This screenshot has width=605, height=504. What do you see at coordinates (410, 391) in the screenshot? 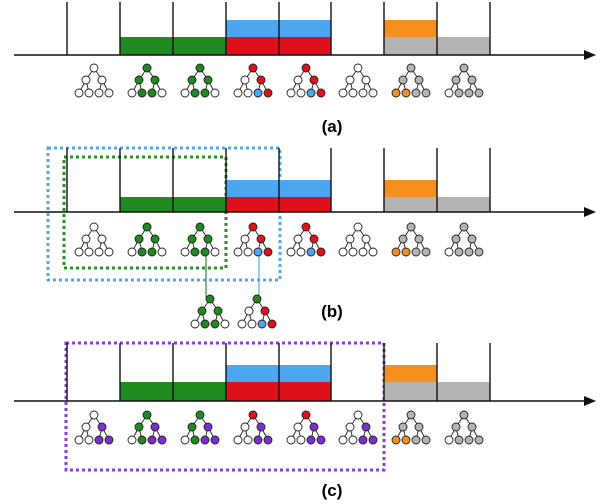
I see `bar-gray-segment` at bounding box center [410, 391].